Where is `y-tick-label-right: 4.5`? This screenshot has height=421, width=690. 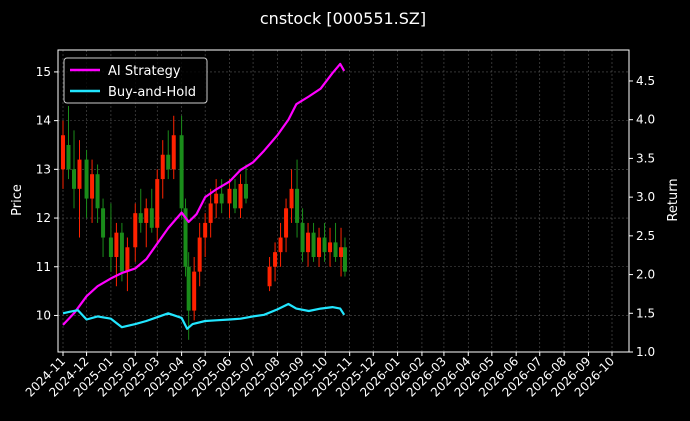
y-tick-label-right: 4.5 is located at coordinates (645, 81).